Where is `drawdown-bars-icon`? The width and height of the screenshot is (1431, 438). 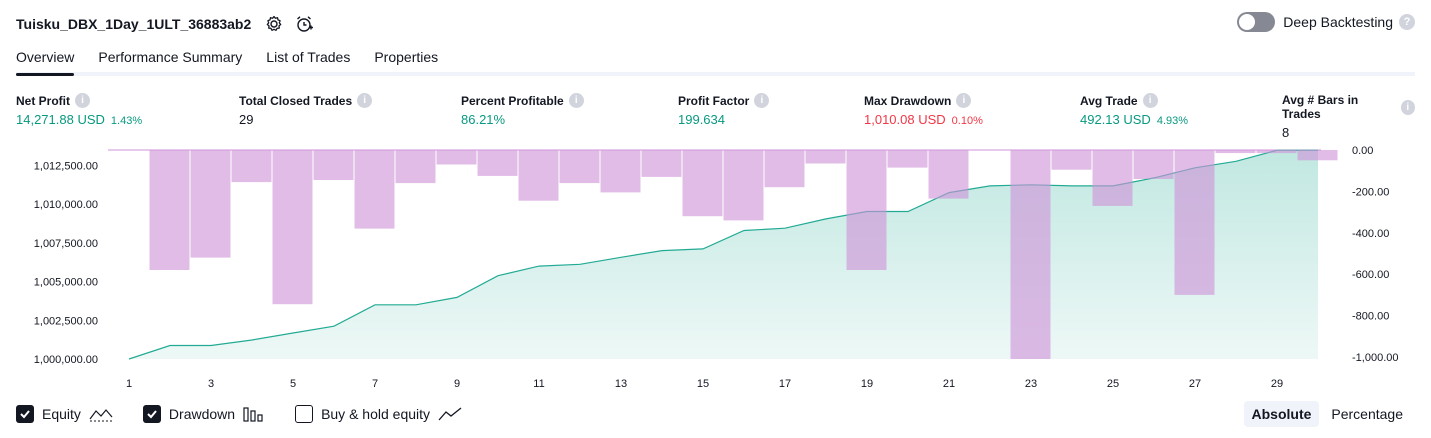
drawdown-bars-icon is located at coordinates (254, 414).